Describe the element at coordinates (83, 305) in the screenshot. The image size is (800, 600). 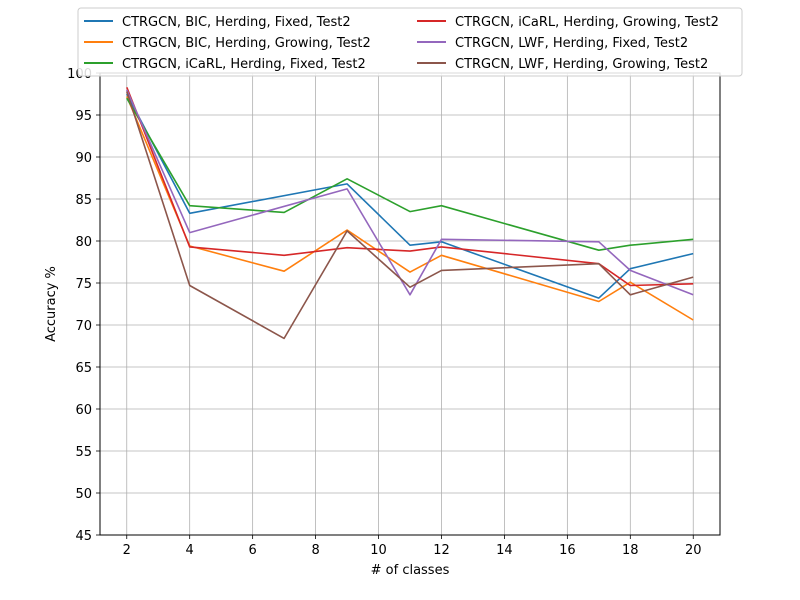
I see `y-axis-ticks: 4550556065707580859095100` at that location.